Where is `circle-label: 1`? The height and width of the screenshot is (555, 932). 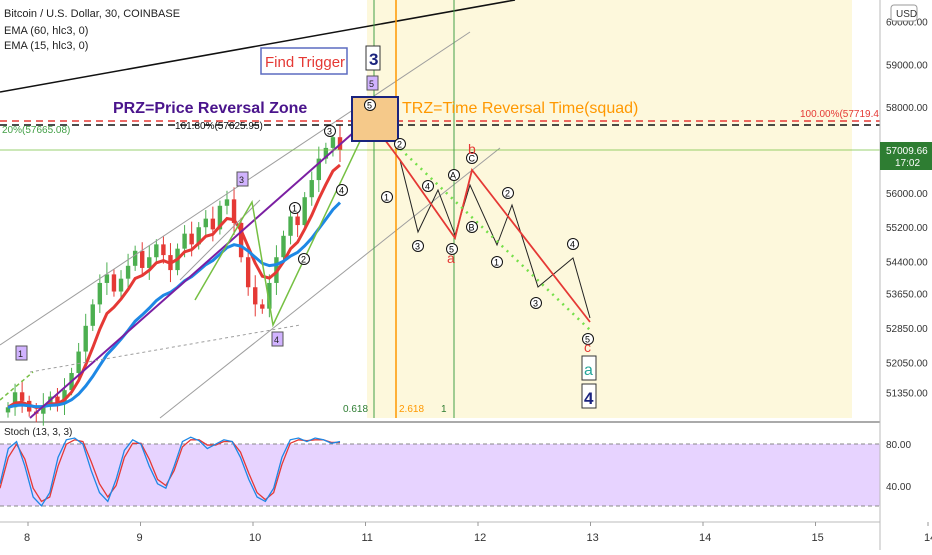
circle-label: 1 is located at coordinates (294, 209).